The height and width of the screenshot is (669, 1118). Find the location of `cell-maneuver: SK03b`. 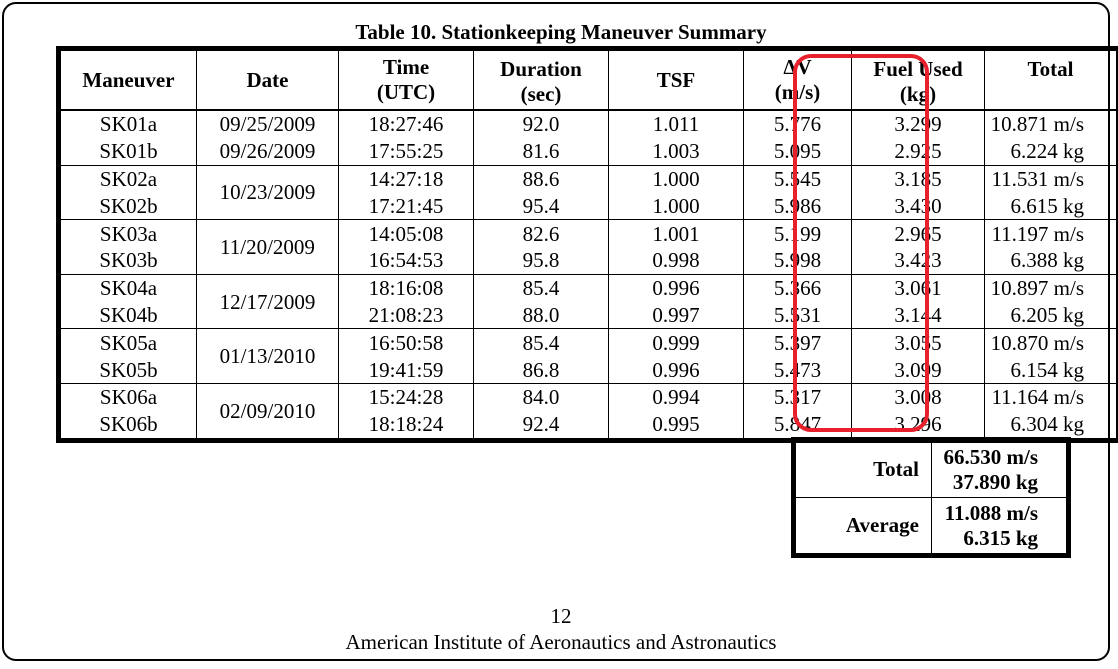

cell-maneuver: SK03b is located at coordinates (127, 260).